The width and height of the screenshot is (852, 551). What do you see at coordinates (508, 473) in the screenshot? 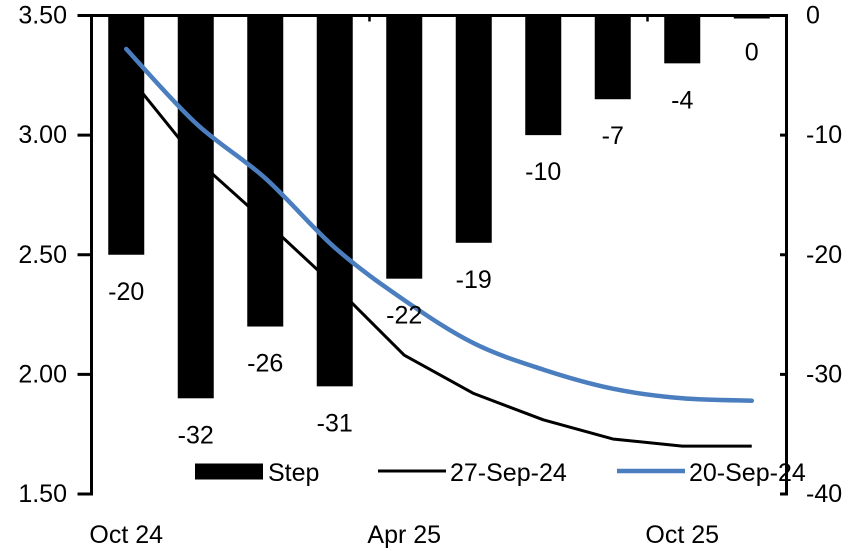
I see `legend-label-27-sep-24: 27-Sep-24` at bounding box center [508, 473].